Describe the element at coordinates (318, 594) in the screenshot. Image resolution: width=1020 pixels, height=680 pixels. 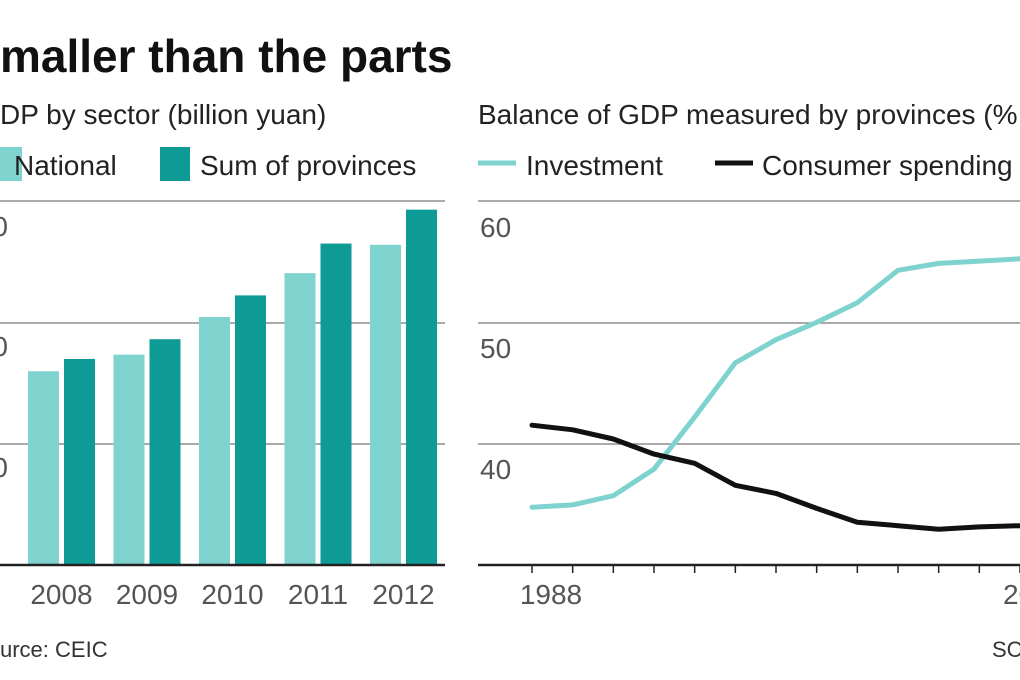
I see `bar-x-tick-label-2011: 2011` at that location.